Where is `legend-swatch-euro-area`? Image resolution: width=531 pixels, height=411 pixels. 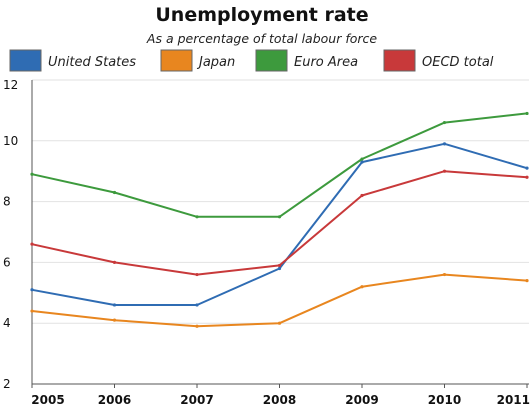 legend-swatch-euro-area is located at coordinates (271, 60).